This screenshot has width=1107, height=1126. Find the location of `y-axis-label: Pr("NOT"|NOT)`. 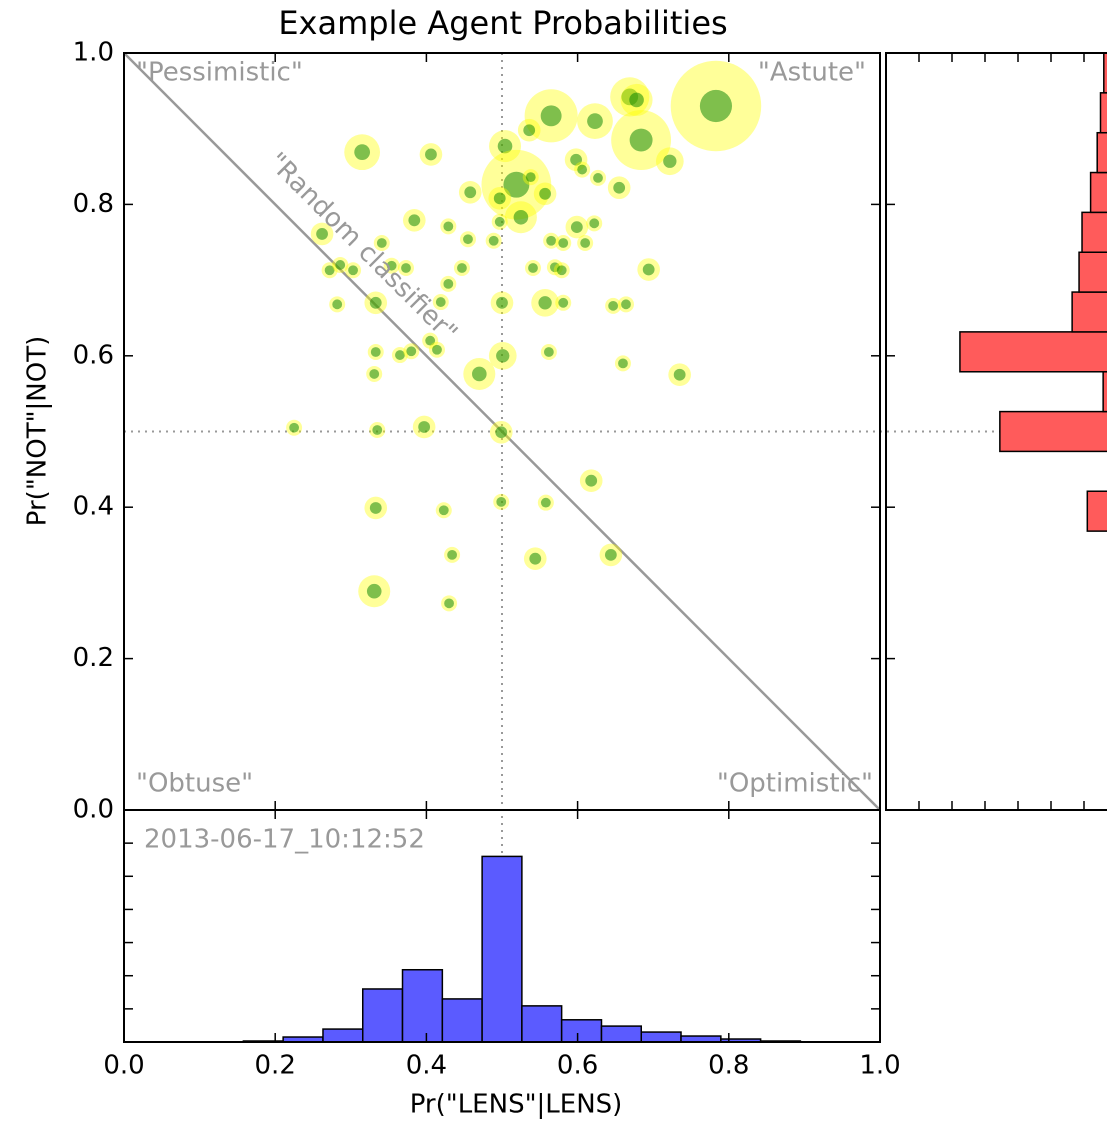

y-axis-label: Pr("NOT"|NOT) is located at coordinates (38, 431).